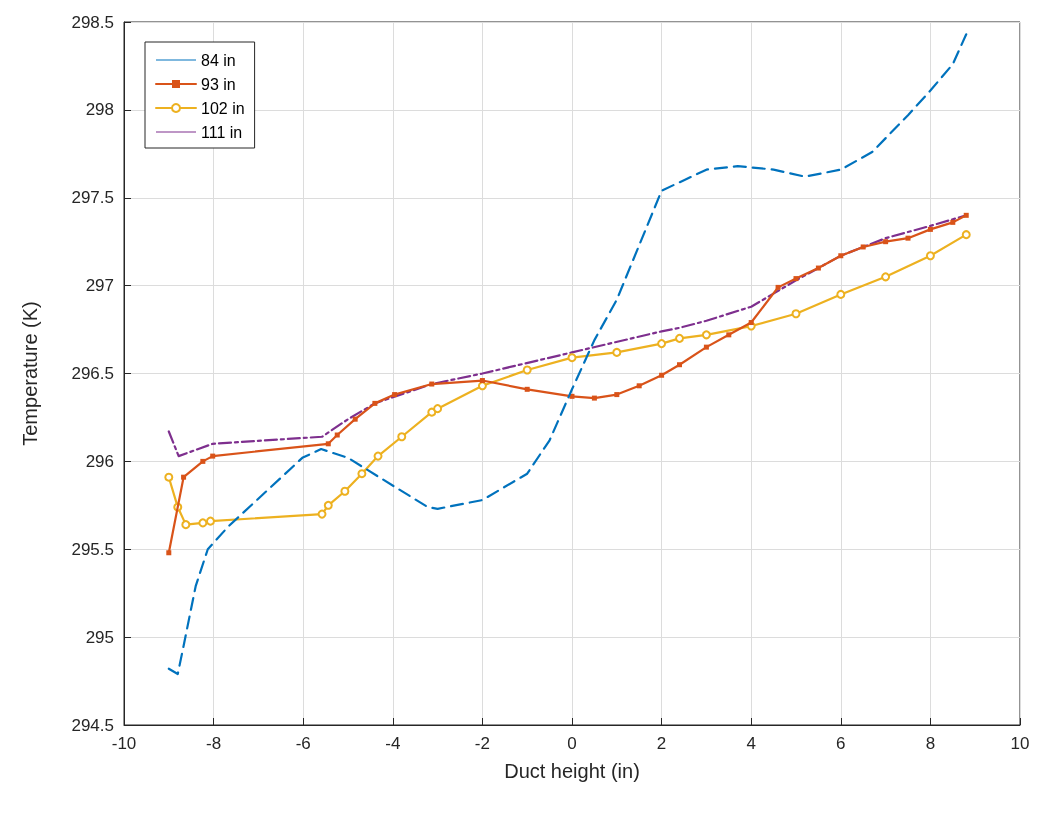 The width and height of the screenshot is (1044, 813). I want to click on legend-label: 93 in, so click(218, 84).